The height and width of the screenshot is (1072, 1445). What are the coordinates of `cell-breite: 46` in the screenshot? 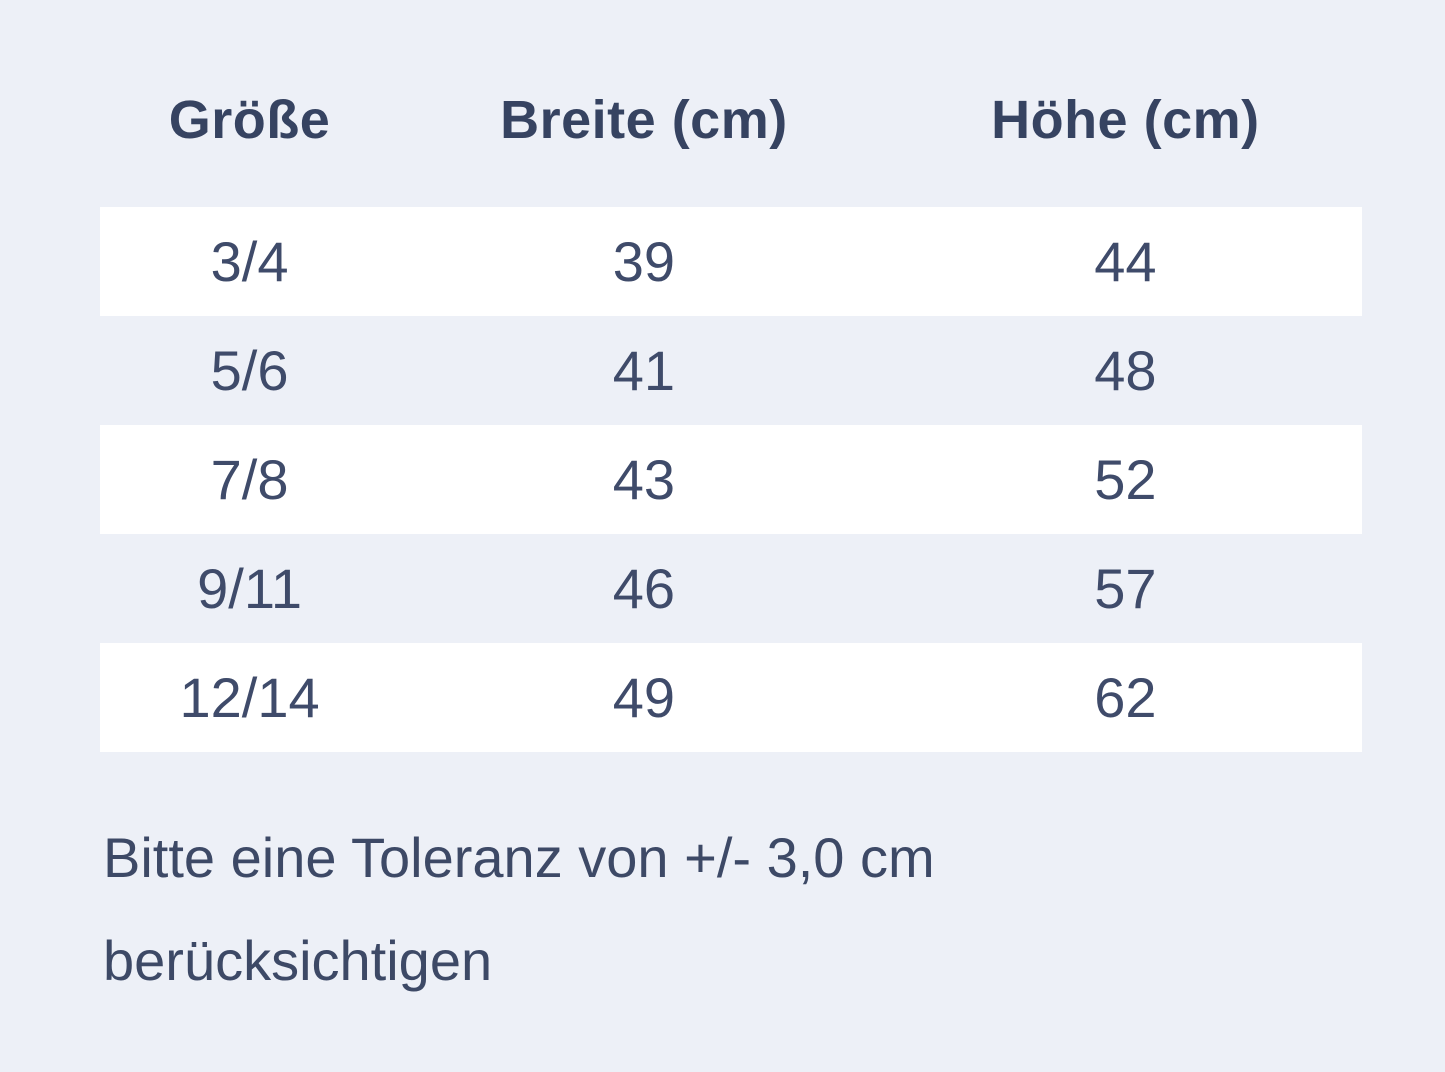 It's located at (644, 588).